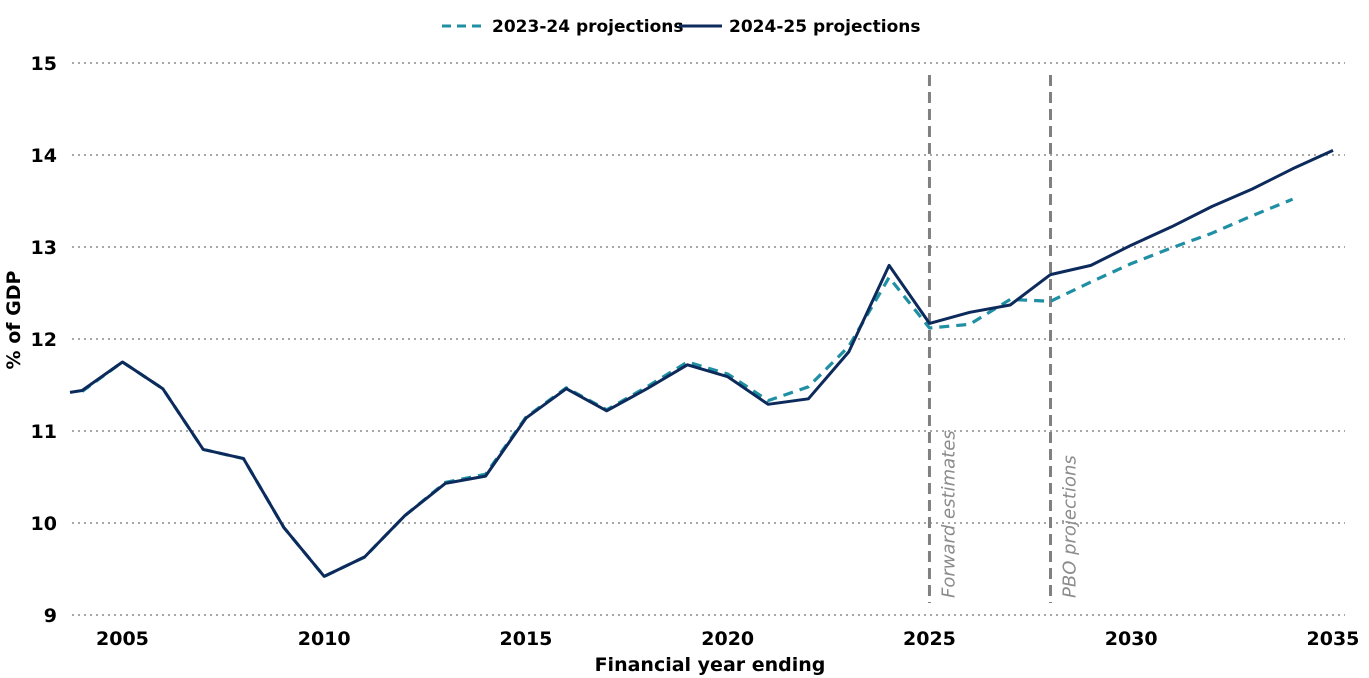 The image size is (1369, 678). Describe the element at coordinates (948, 514) in the screenshot. I see `annotation-label: Forward estimates` at that location.